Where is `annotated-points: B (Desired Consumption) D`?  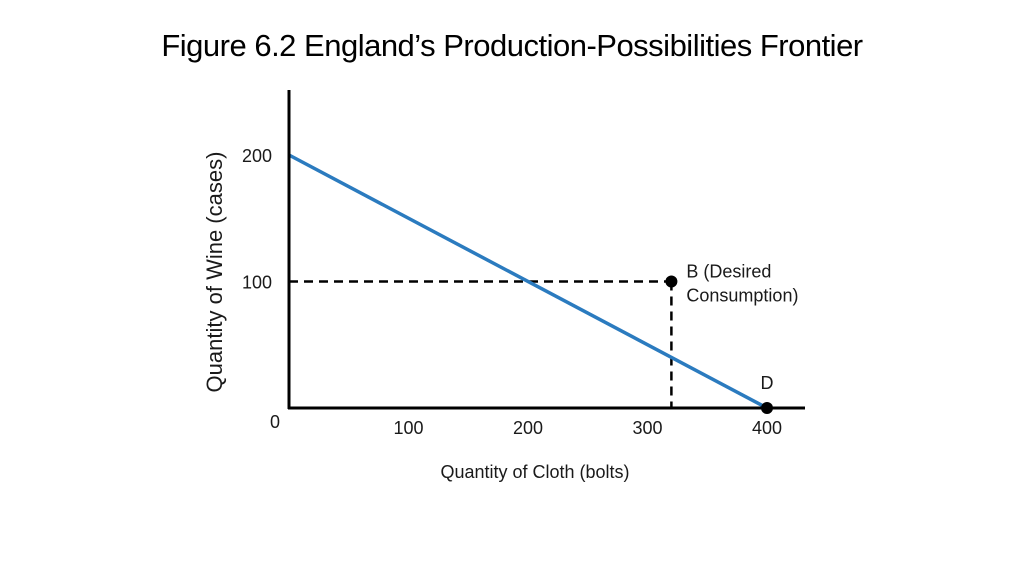 annotated-points: B (Desired Consumption) D is located at coordinates (731, 338).